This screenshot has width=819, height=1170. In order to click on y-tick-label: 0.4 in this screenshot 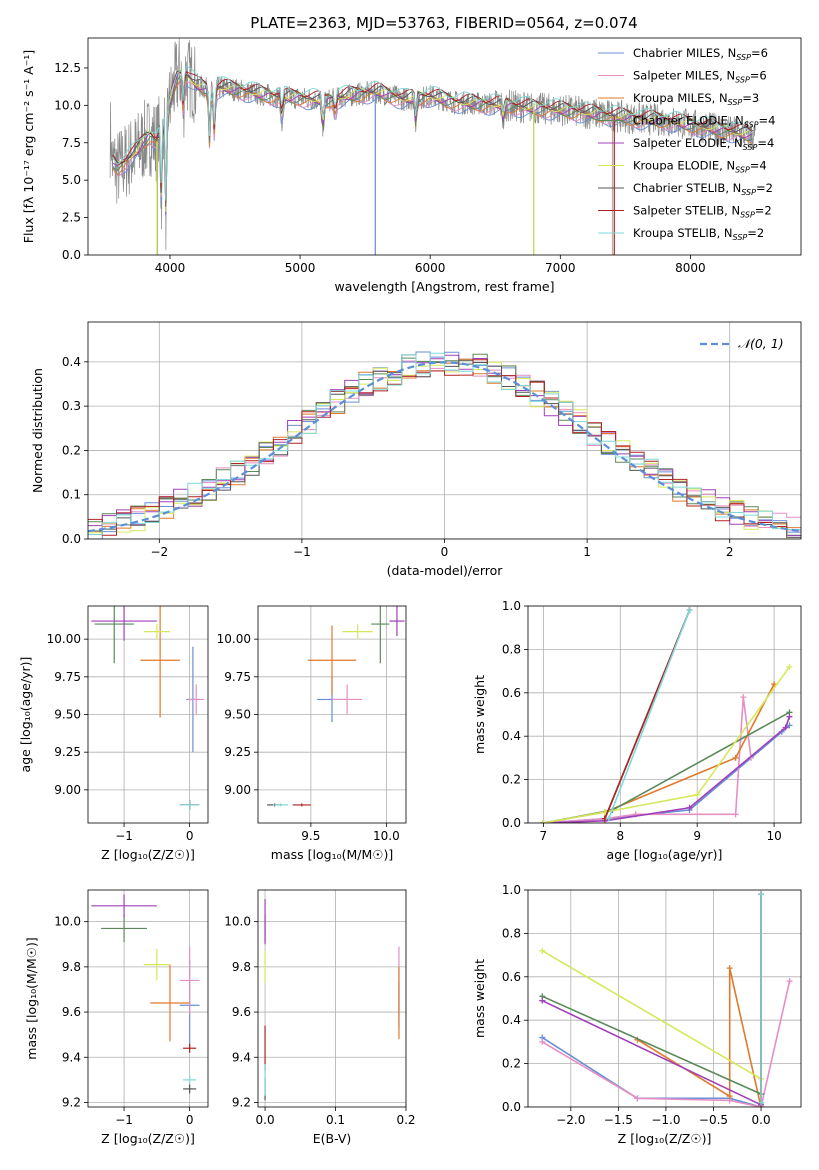, I will do `click(71, 362)`.